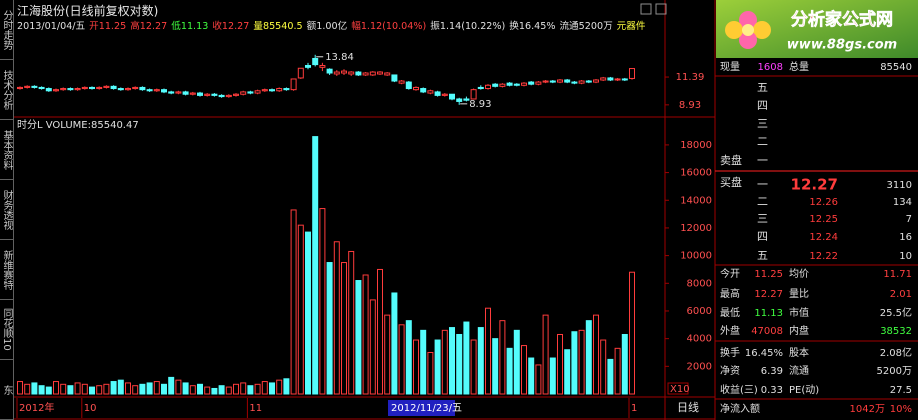 Image resolution: width=918 pixels, height=420 pixels. I want to click on sidebar-tab: 东, so click(7, 390).